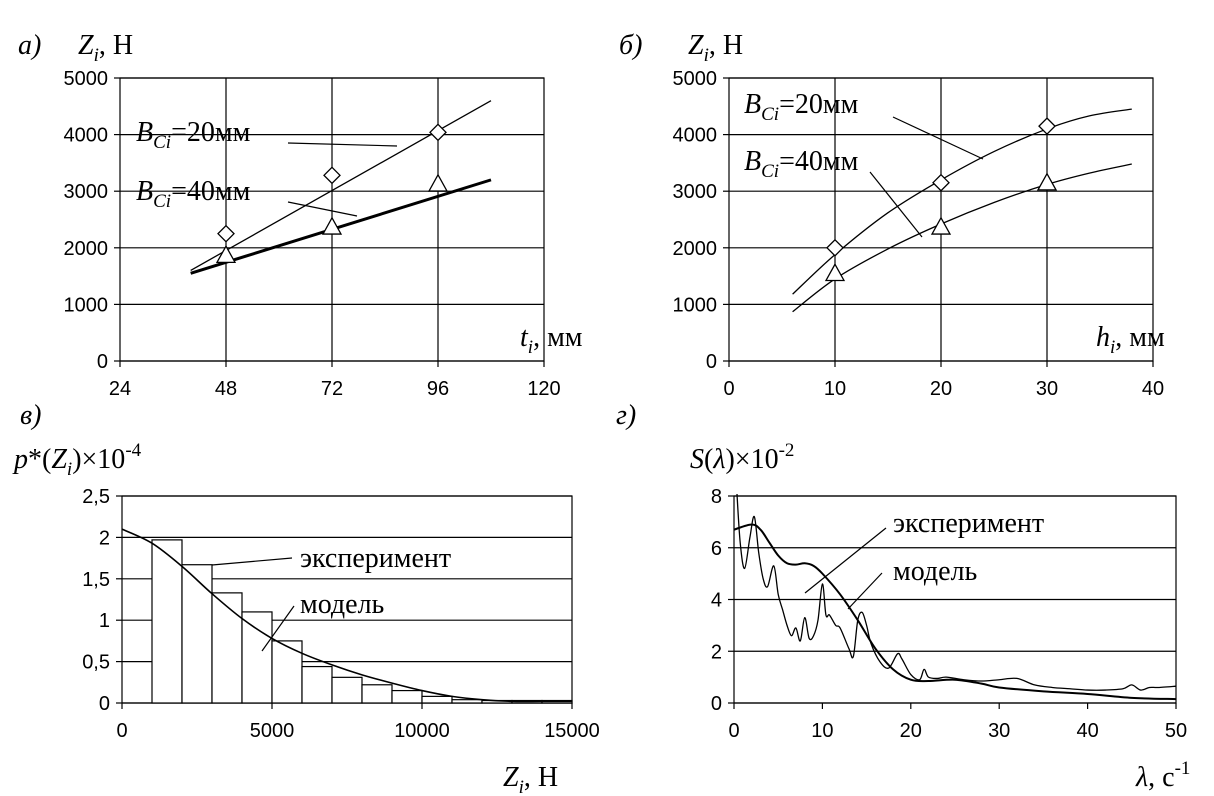 The height and width of the screenshot is (796, 1214). Describe the element at coordinates (272, 731) in the screenshot. I see `x-tick-label: 5000` at that location.